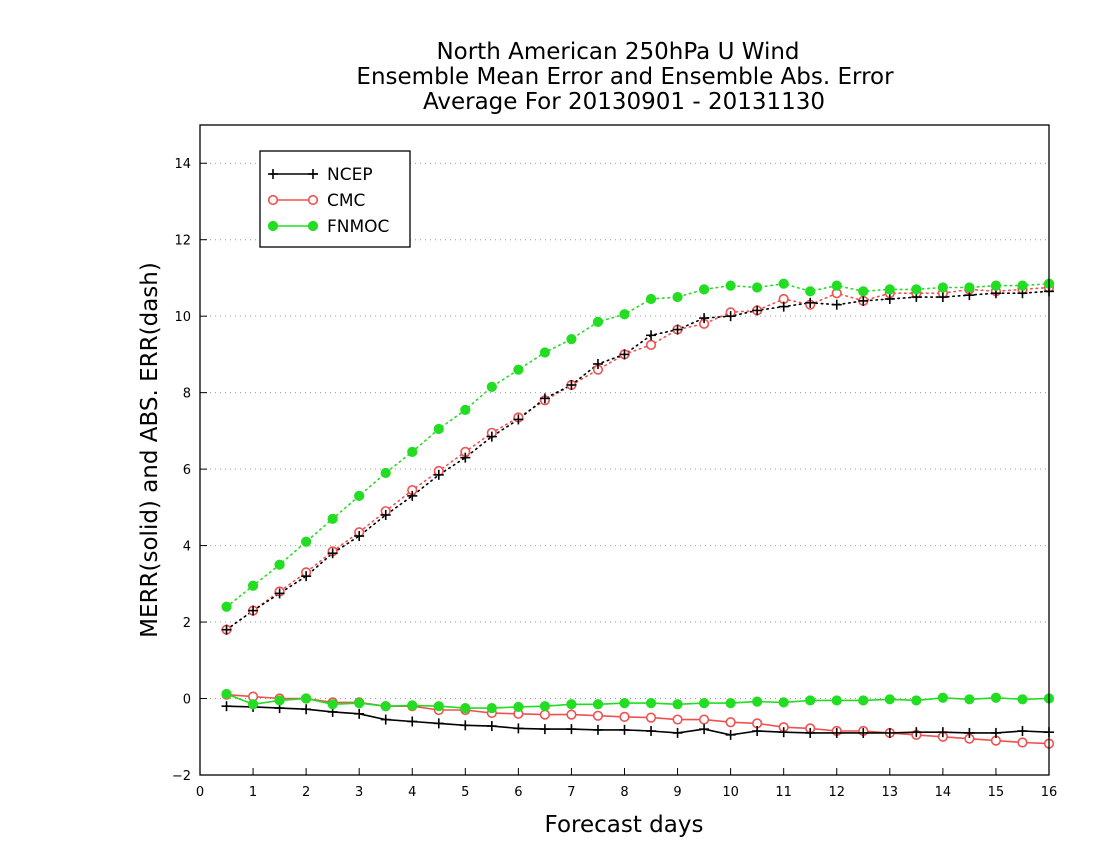 The image size is (1100, 850). Describe the element at coordinates (1049, 792) in the screenshot. I see `x-tick-label: 16` at that location.